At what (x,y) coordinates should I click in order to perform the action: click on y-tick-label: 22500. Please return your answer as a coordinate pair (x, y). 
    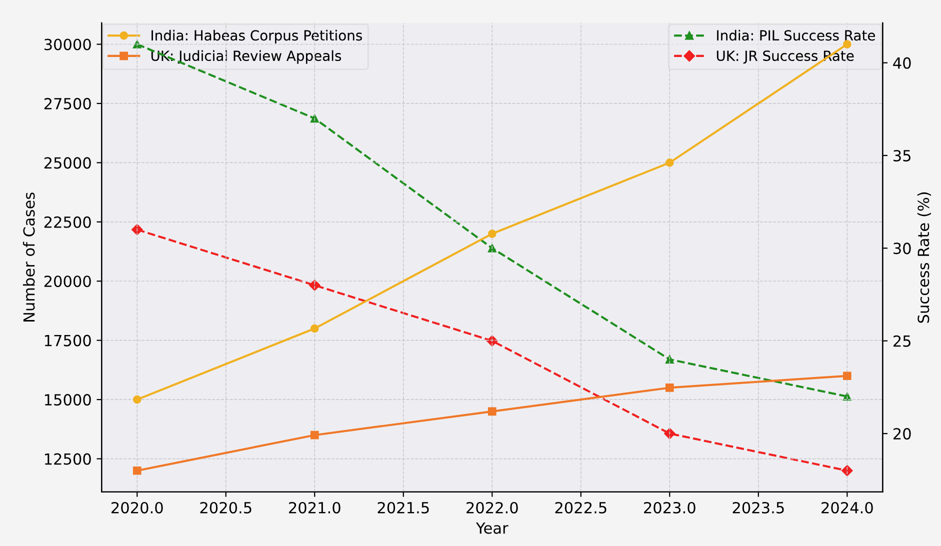
    Looking at the image, I should click on (67, 222).